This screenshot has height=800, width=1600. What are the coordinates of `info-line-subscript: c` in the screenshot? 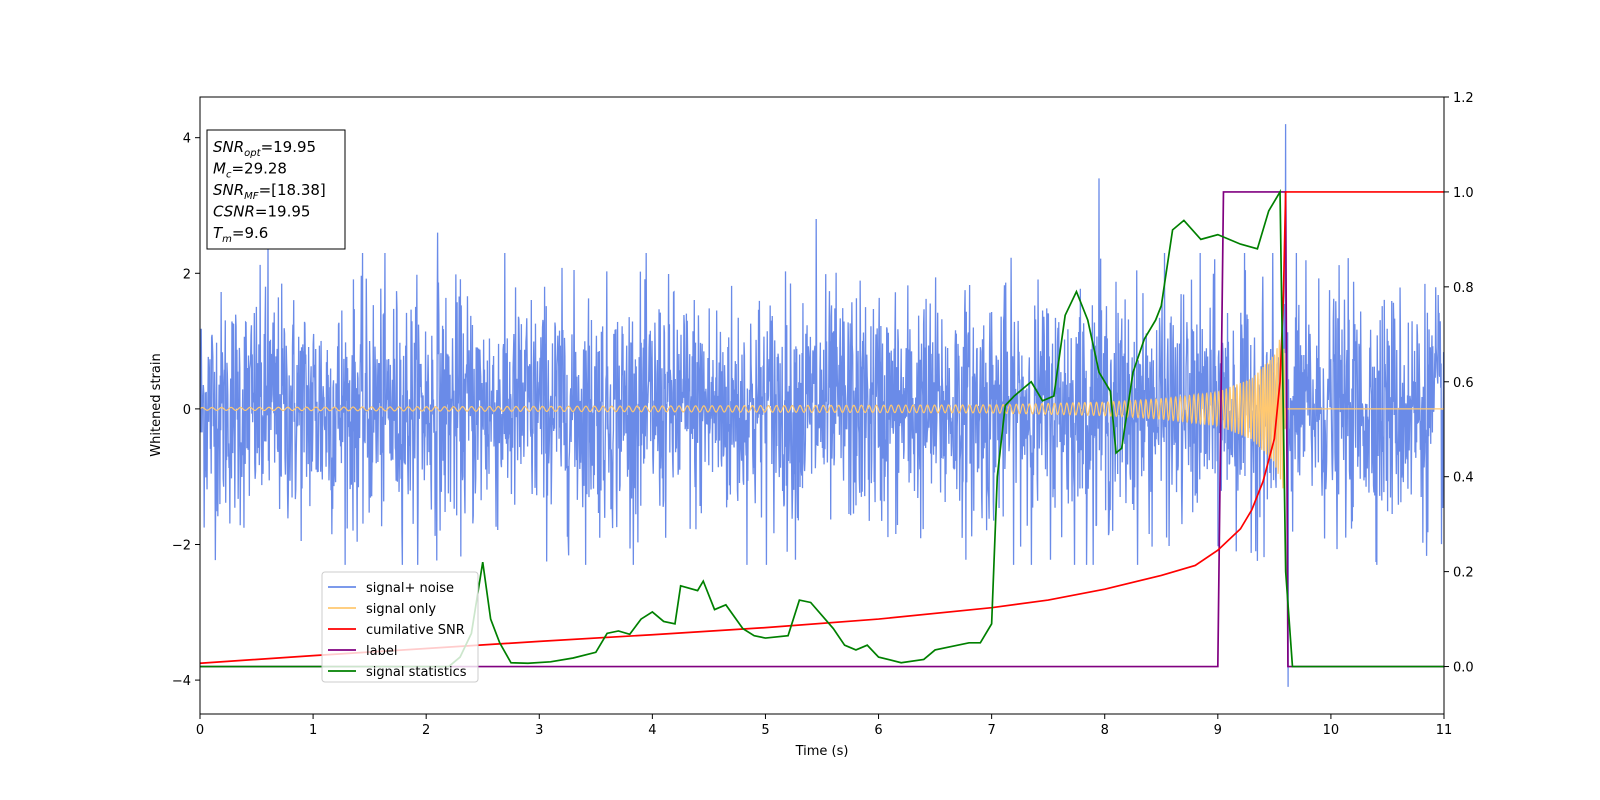 It's located at (229, 175).